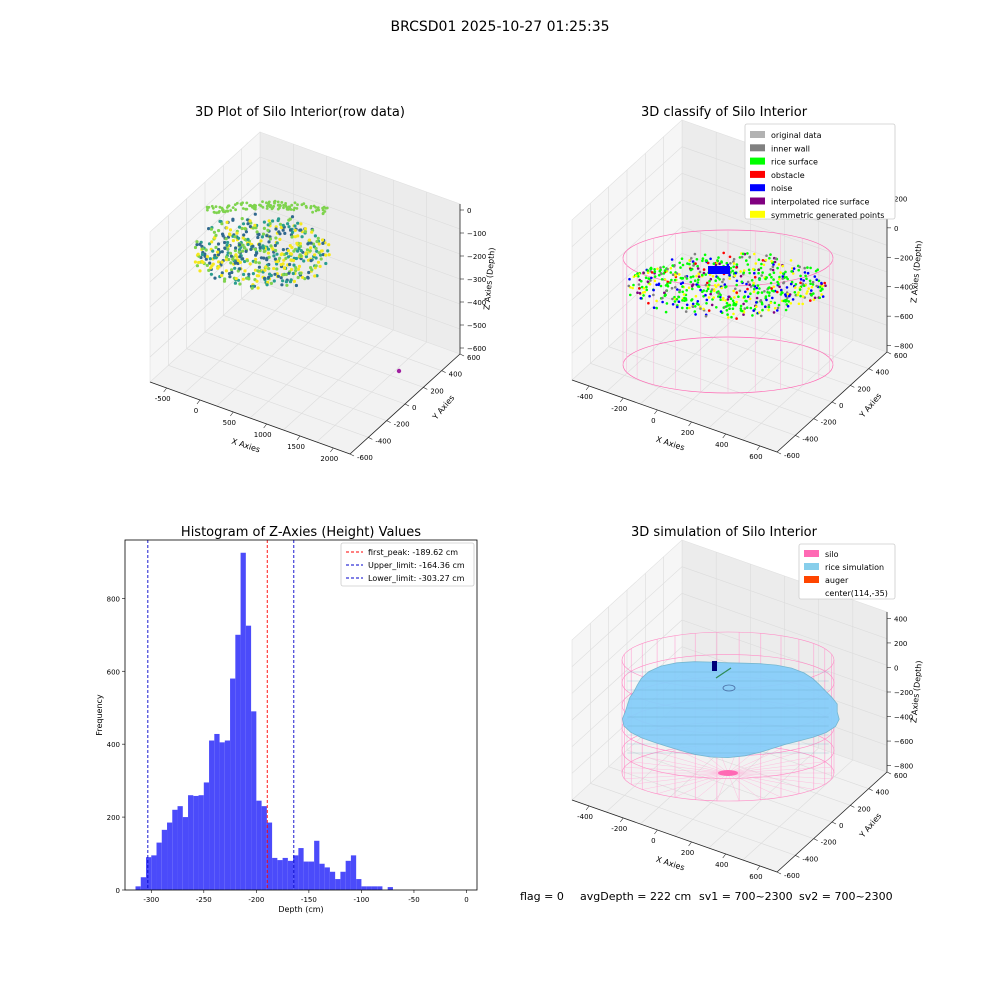 Image resolution: width=1000 pixels, height=1000 pixels. I want to click on sim-x-tick-label: 0, so click(653, 841).